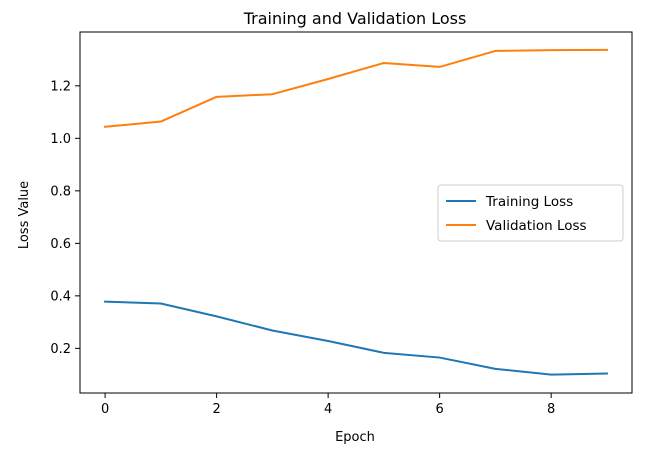 The height and width of the screenshot is (456, 663). I want to click on x-tick-label: 2, so click(216, 409).